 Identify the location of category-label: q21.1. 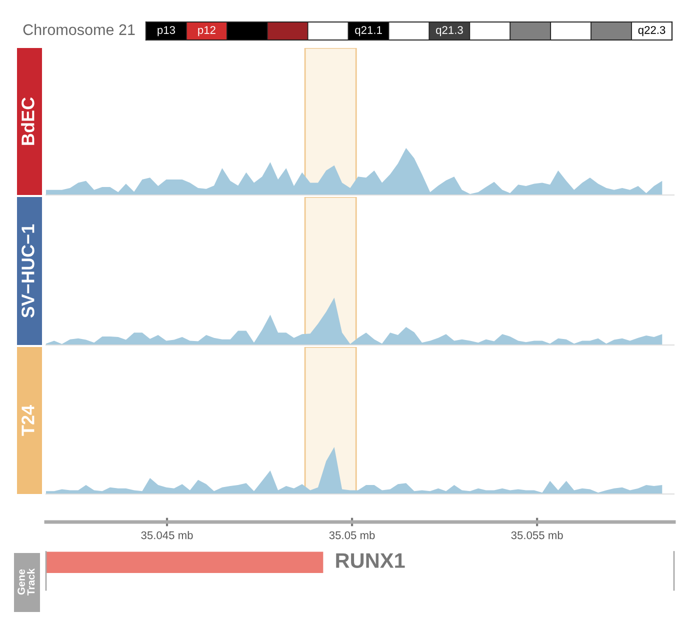
(368, 31).